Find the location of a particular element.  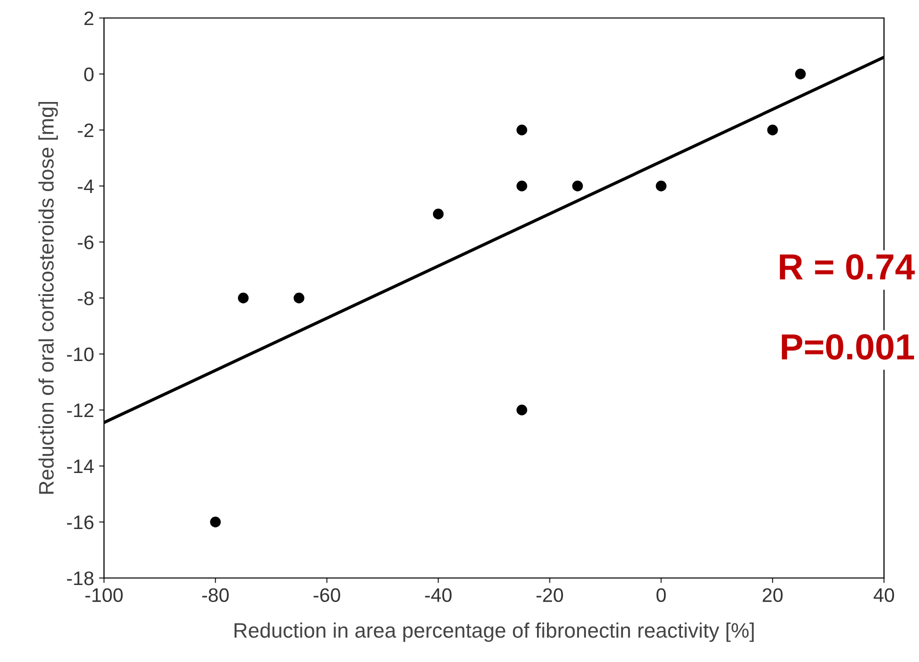

y-tick-label: -12 is located at coordinates (80, 410).